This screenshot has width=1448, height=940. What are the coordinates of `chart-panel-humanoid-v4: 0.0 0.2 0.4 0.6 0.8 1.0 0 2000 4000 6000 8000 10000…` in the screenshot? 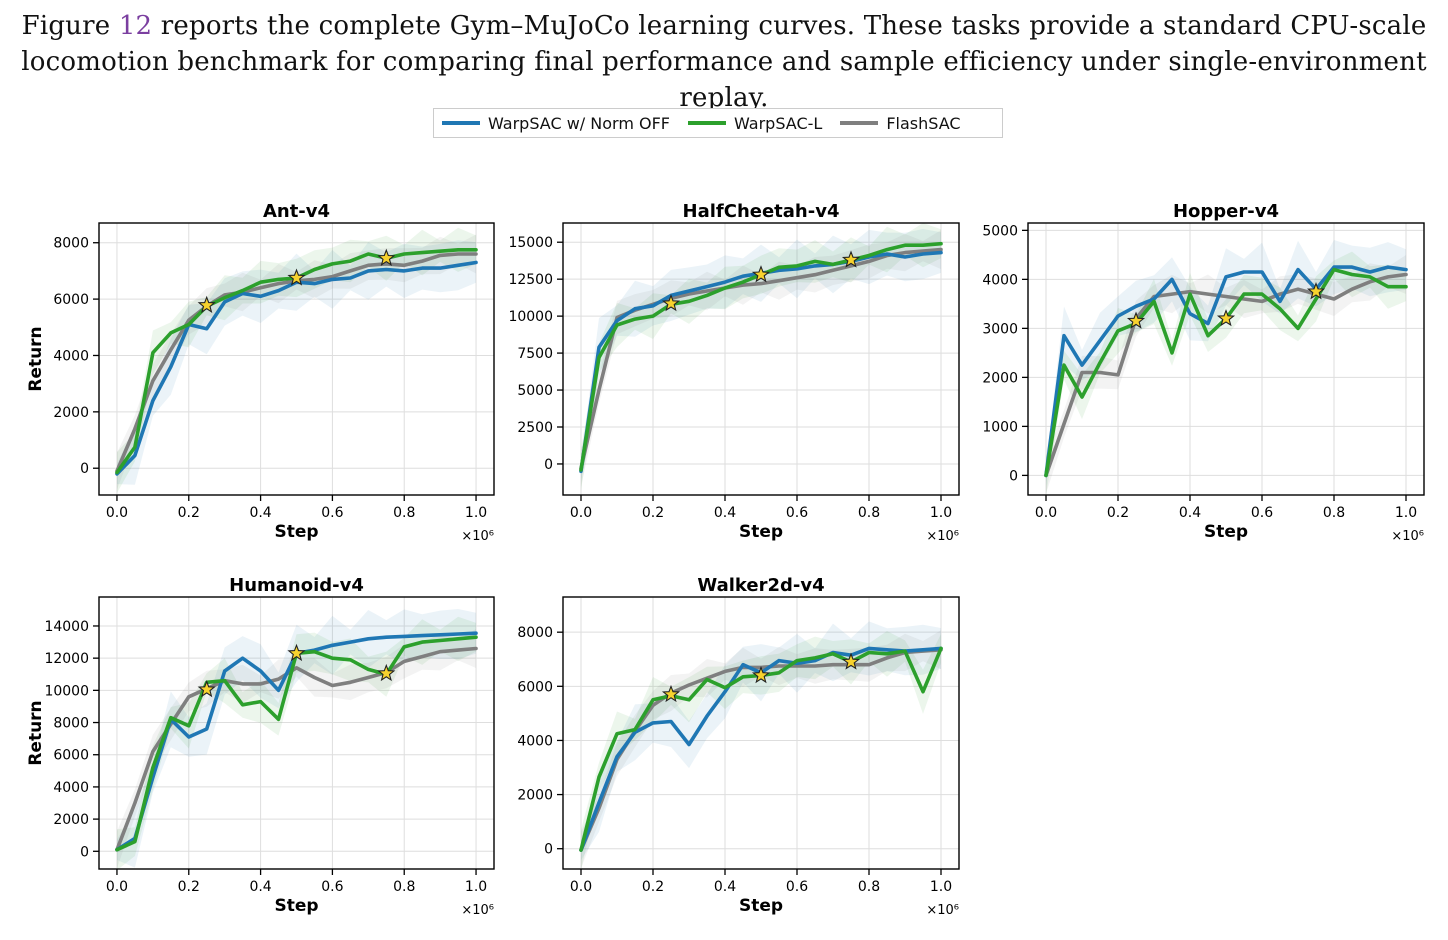 It's located at (260, 746).